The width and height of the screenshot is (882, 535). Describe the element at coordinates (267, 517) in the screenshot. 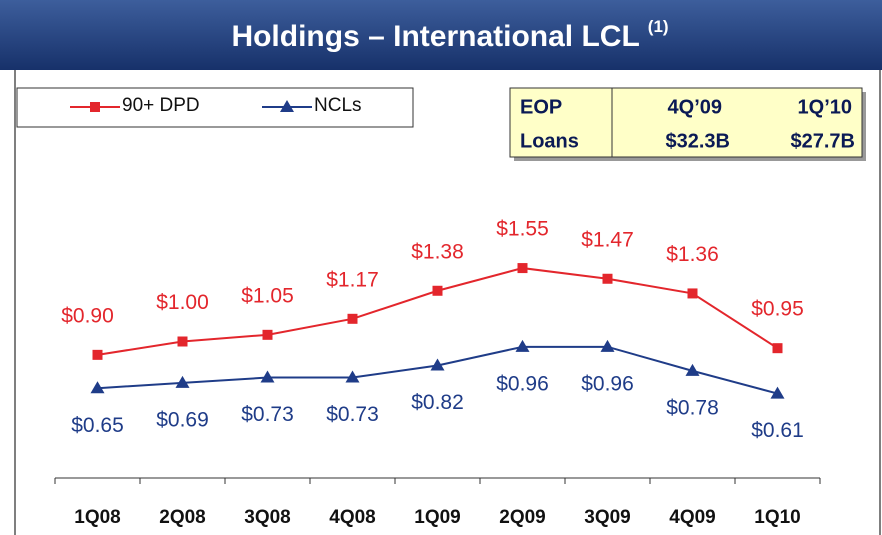

I see `x-tick-label: 3Q08` at that location.